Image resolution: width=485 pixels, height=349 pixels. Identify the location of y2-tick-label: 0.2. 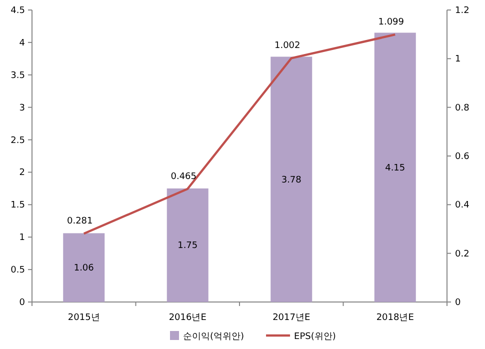
(462, 254).